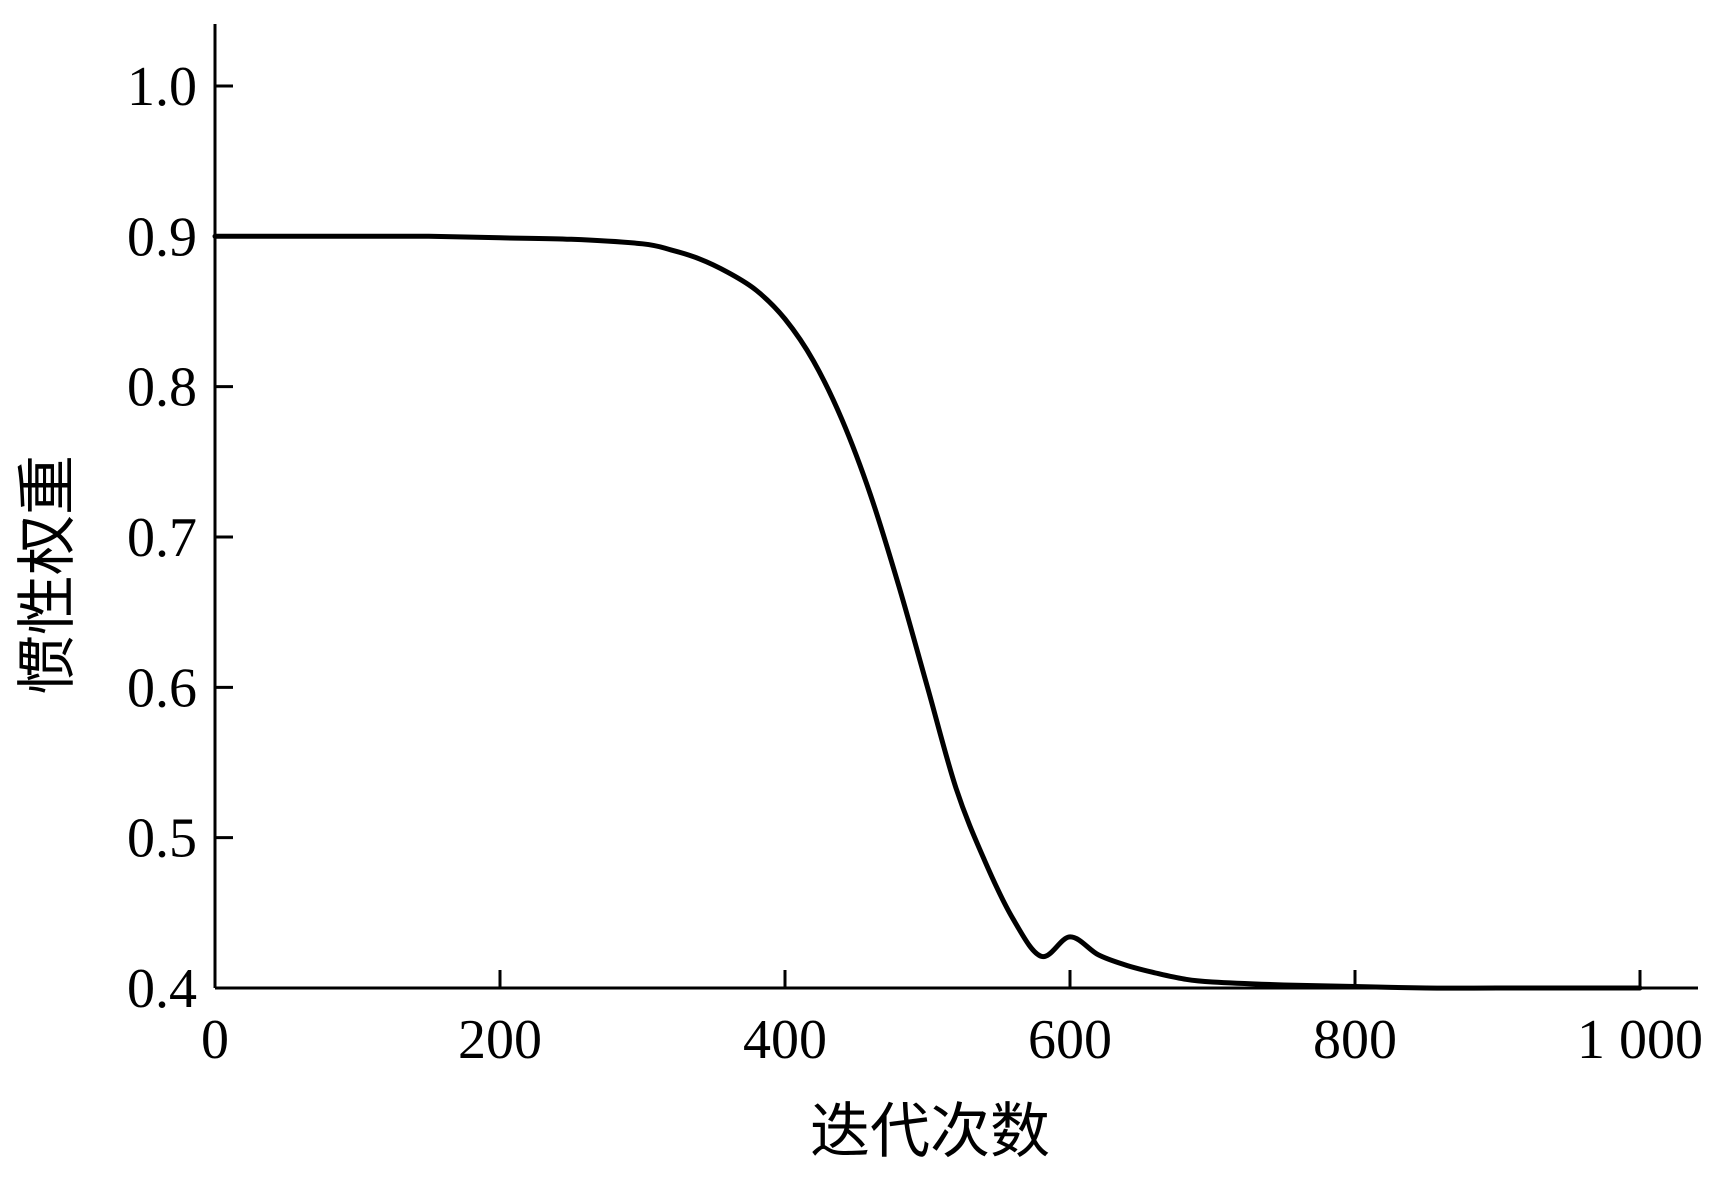 The width and height of the screenshot is (1718, 1181). Describe the element at coordinates (1355, 1040) in the screenshot. I see `x-tick-label: 800` at that location.